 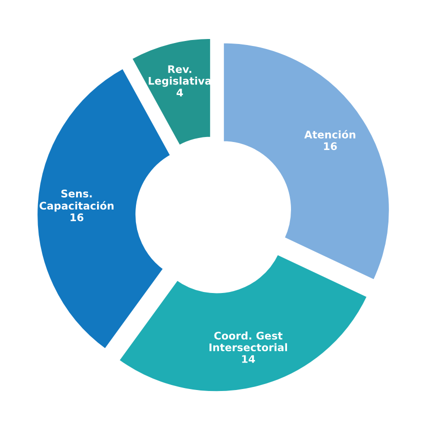 I want to click on data-label: 14, so click(x=248, y=359).